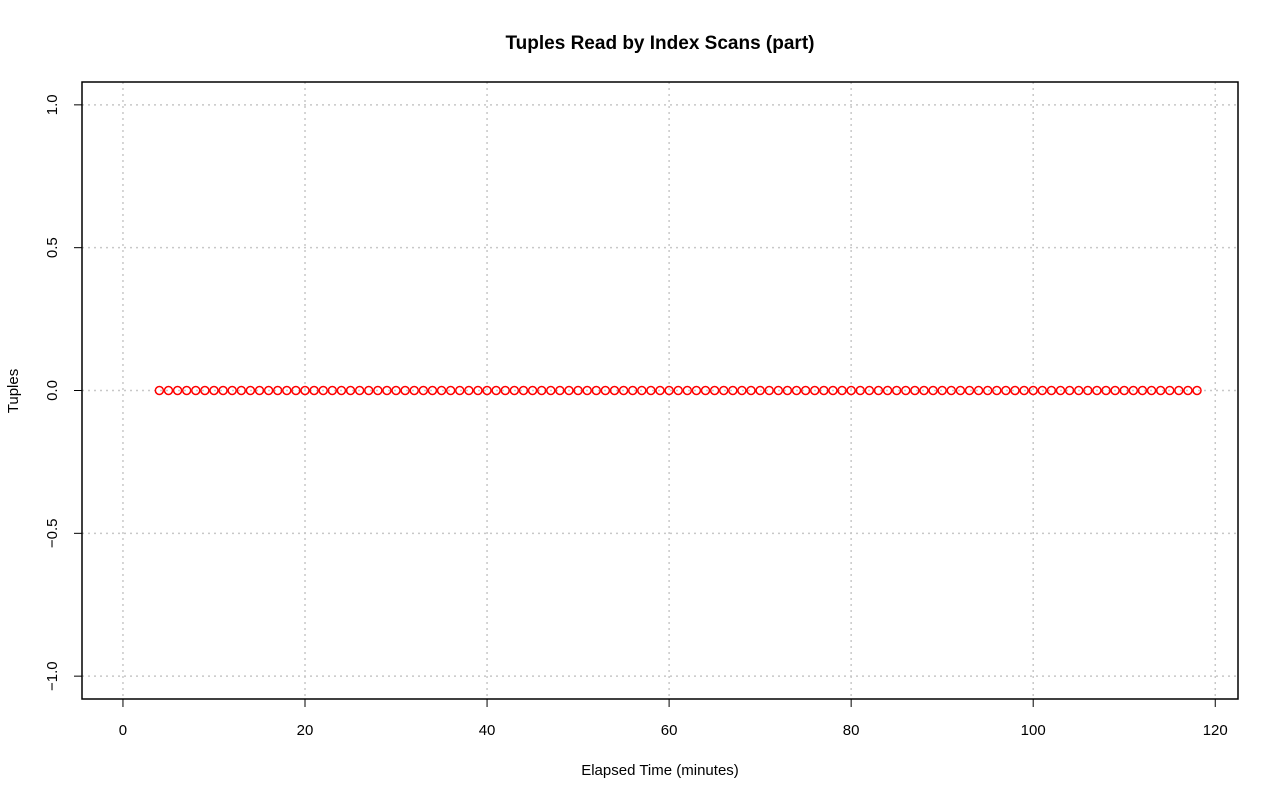 This screenshot has width=1280, height=806. What do you see at coordinates (1215, 730) in the screenshot?
I see `x-tick-label: 120` at bounding box center [1215, 730].